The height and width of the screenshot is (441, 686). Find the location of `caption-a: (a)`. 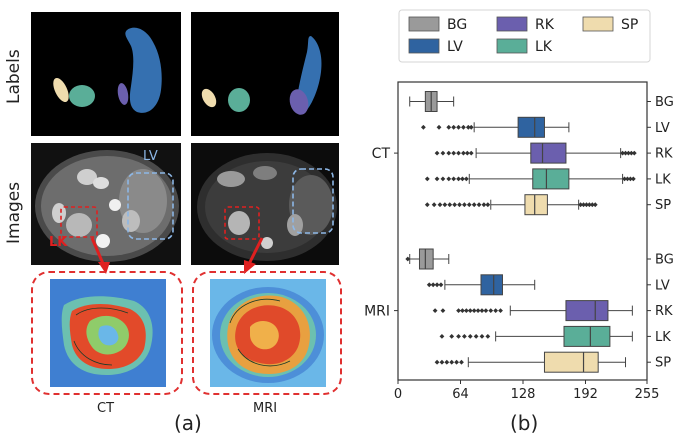

caption-a: (a) is located at coordinates (188, 423).